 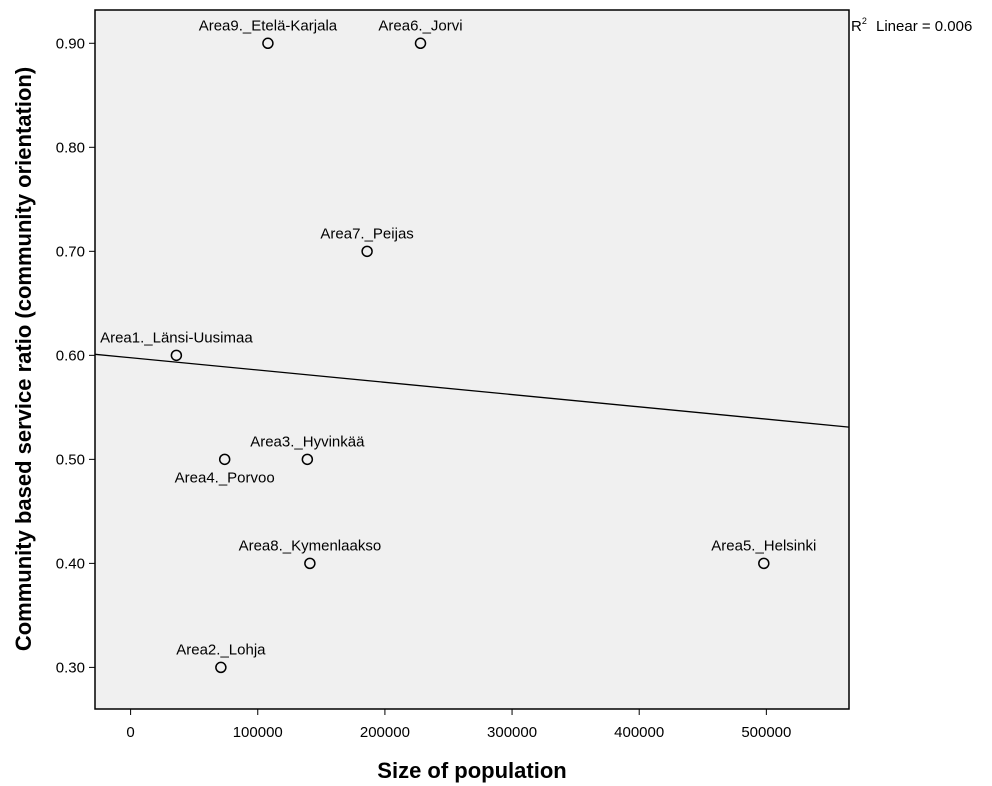 What do you see at coordinates (70, 43) in the screenshot?
I see `y-tick-label: 0.90` at bounding box center [70, 43].